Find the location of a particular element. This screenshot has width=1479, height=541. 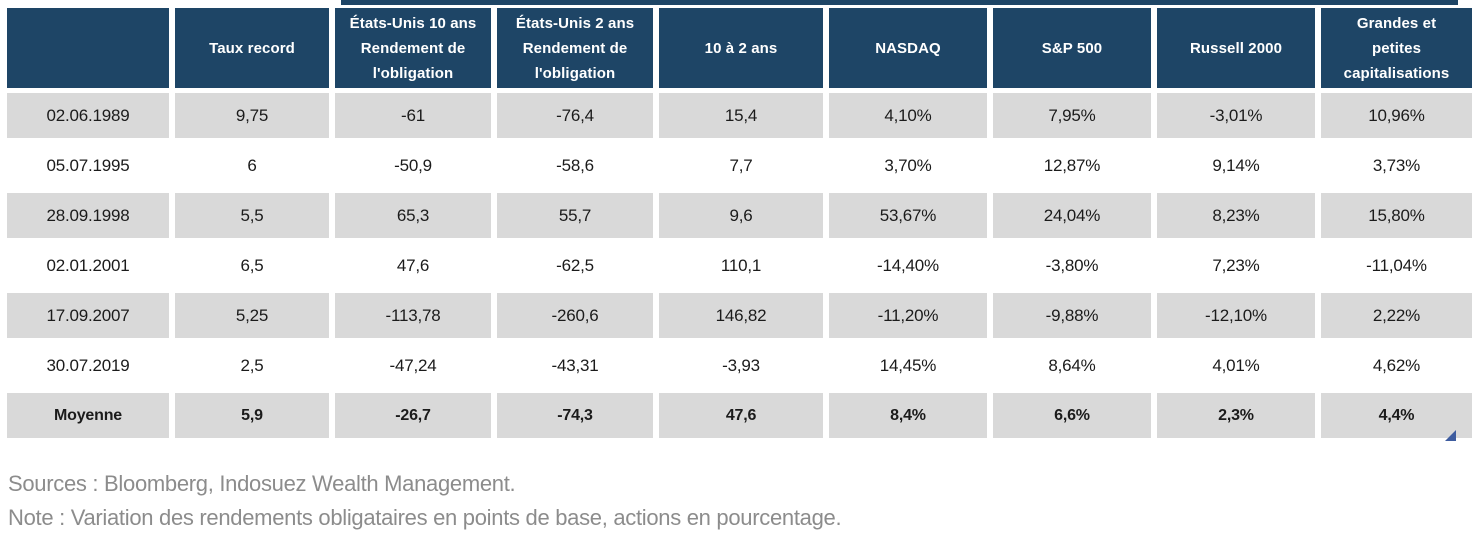

value-cell: 8,64% is located at coordinates (1072, 365).